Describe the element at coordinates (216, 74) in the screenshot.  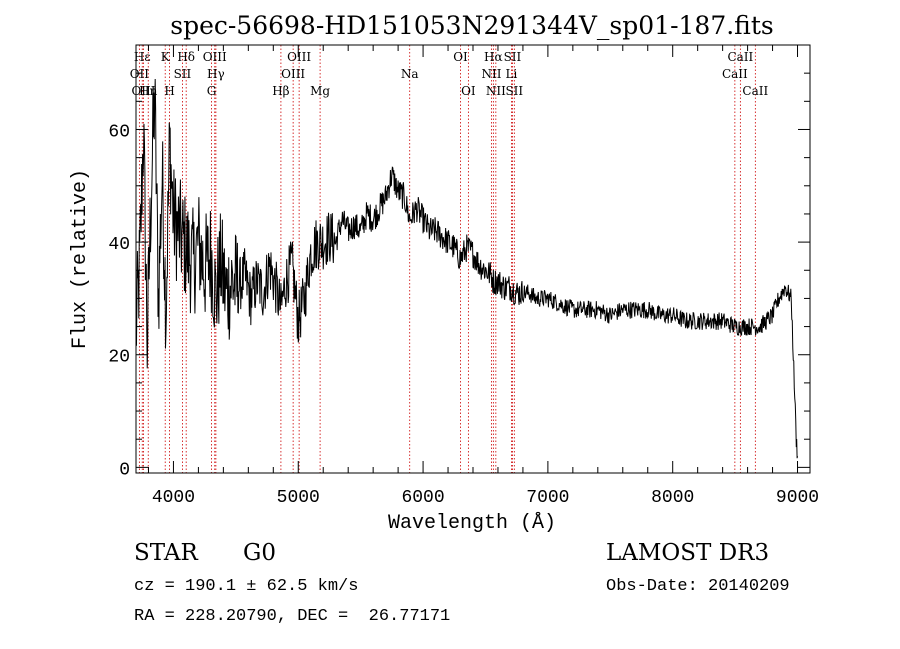
I see `spectral-line-label-9: Hγ` at that location.